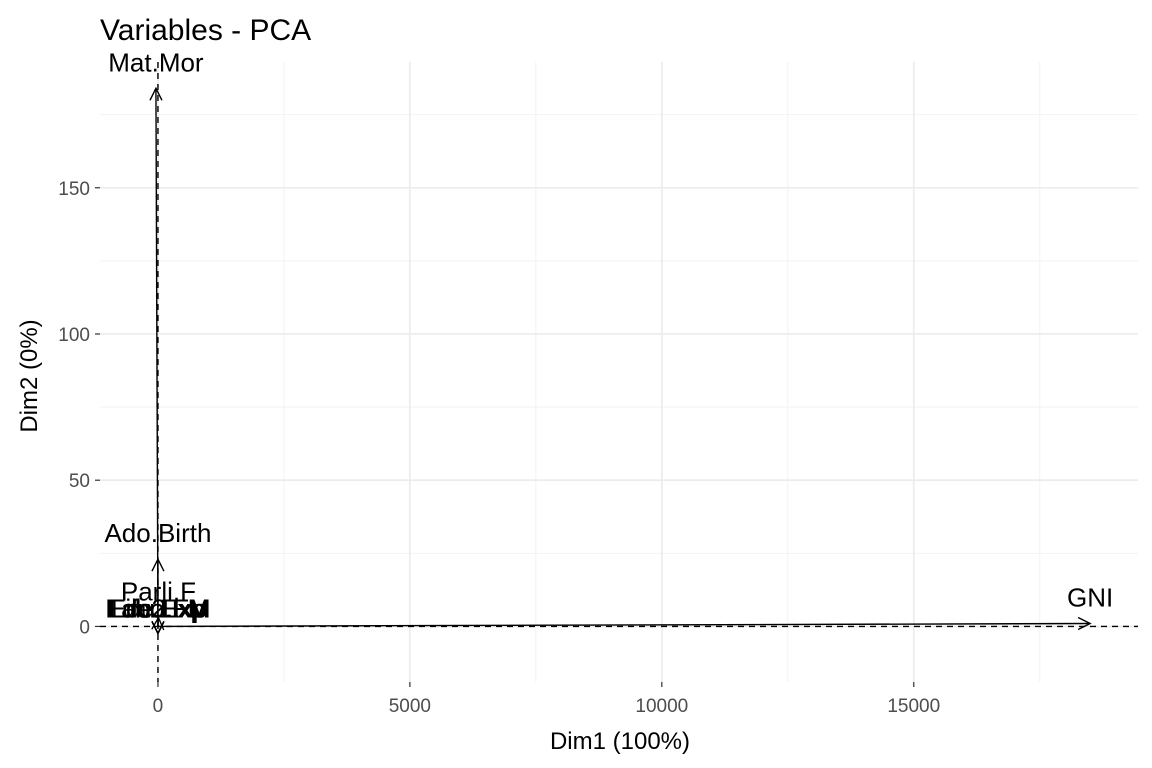  I want to click on variable-label-parli-f: Parli.F, so click(158, 592).